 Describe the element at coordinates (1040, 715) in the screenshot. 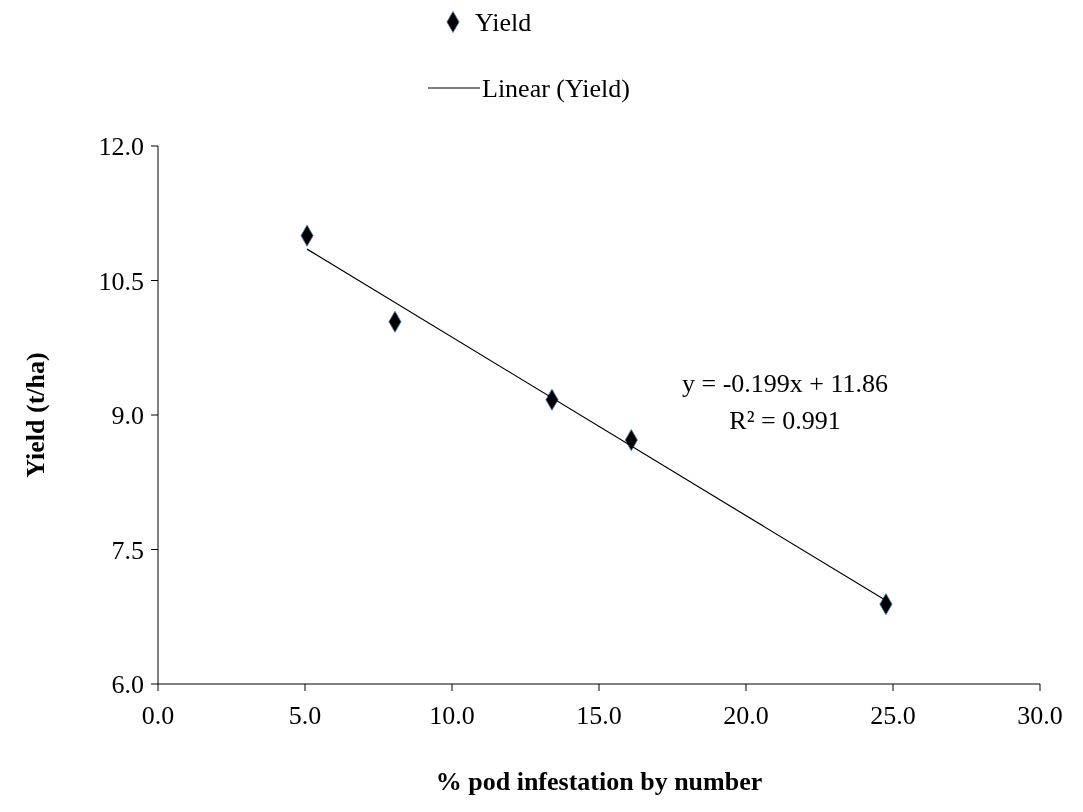

I see `x-tick-label: 30.0` at that location.